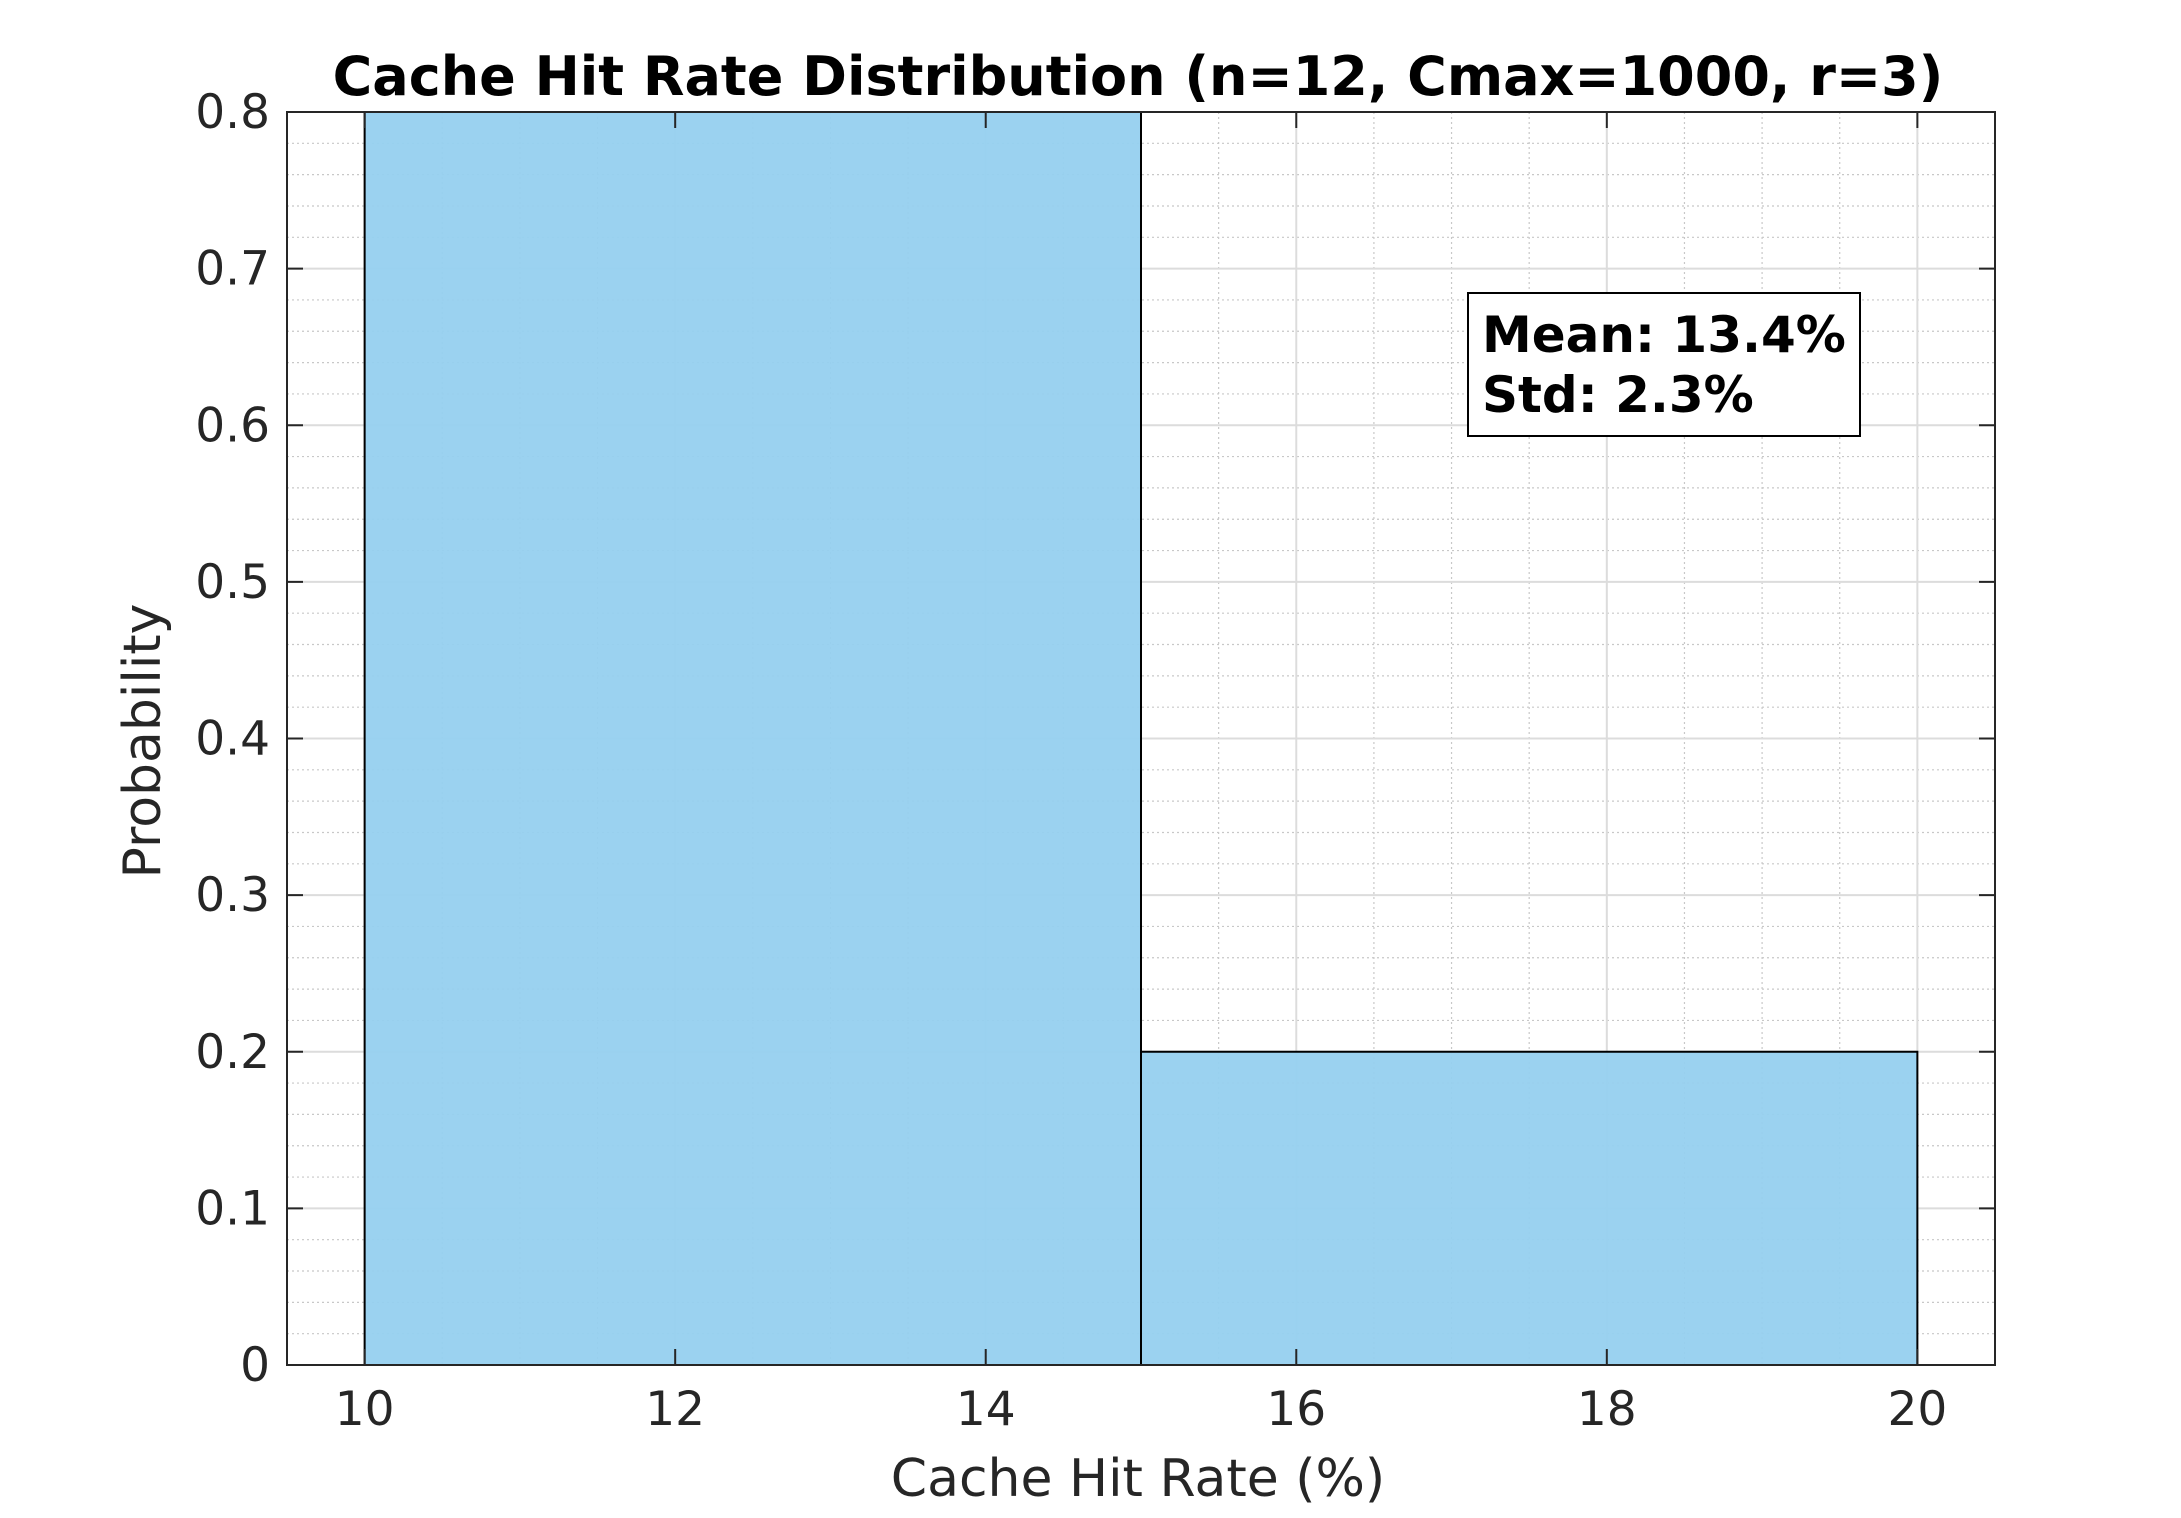  What do you see at coordinates (232, 425) in the screenshot?
I see `y-tick-label: 0.6` at bounding box center [232, 425].